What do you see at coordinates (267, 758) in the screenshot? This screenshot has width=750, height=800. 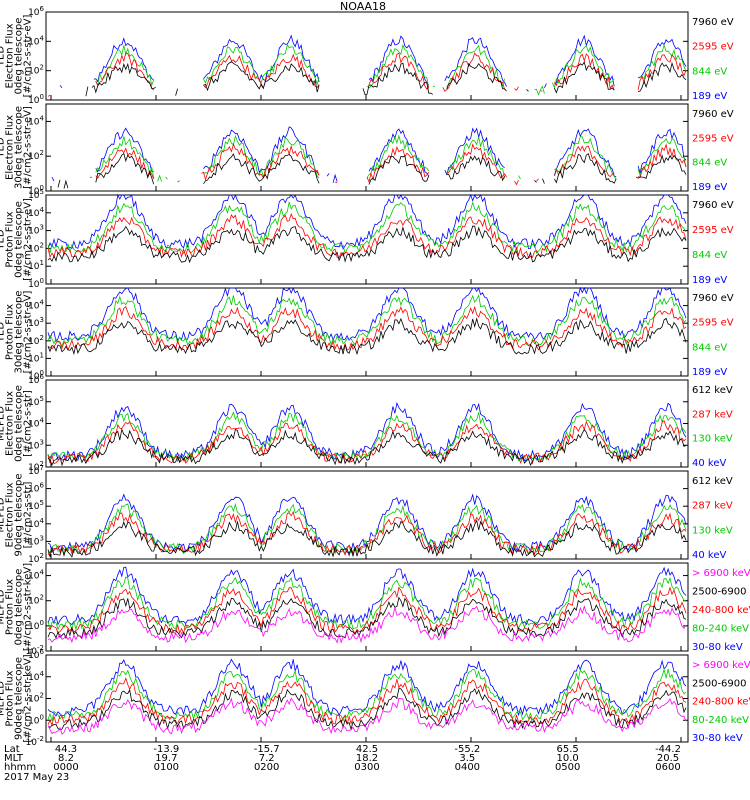 I see `x-row-value: 7.2` at bounding box center [267, 758].